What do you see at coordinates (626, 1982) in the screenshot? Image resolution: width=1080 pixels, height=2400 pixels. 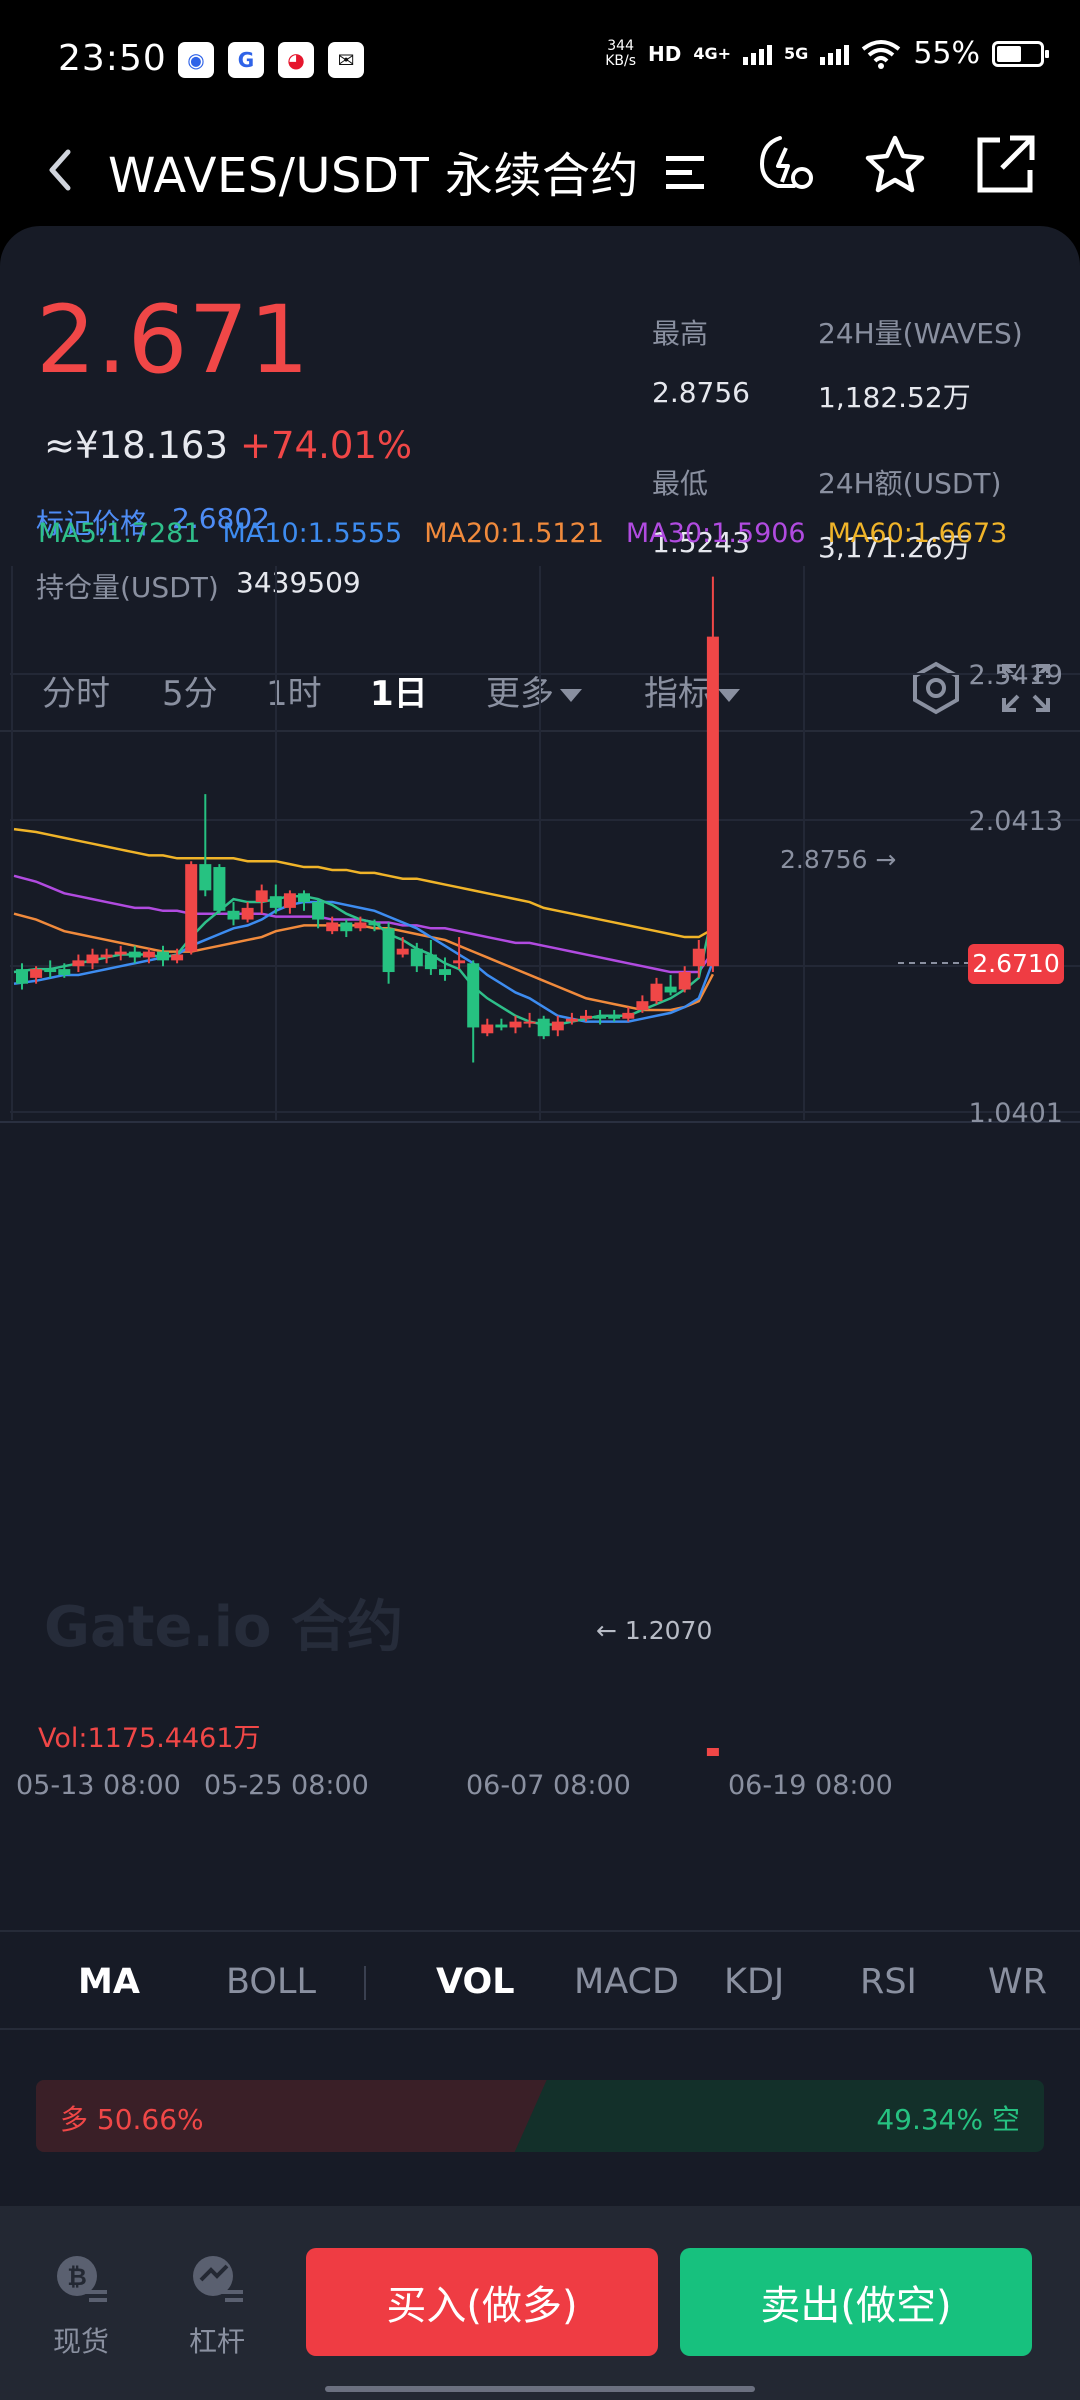 I see `tab-macd: MACD` at bounding box center [626, 1982].